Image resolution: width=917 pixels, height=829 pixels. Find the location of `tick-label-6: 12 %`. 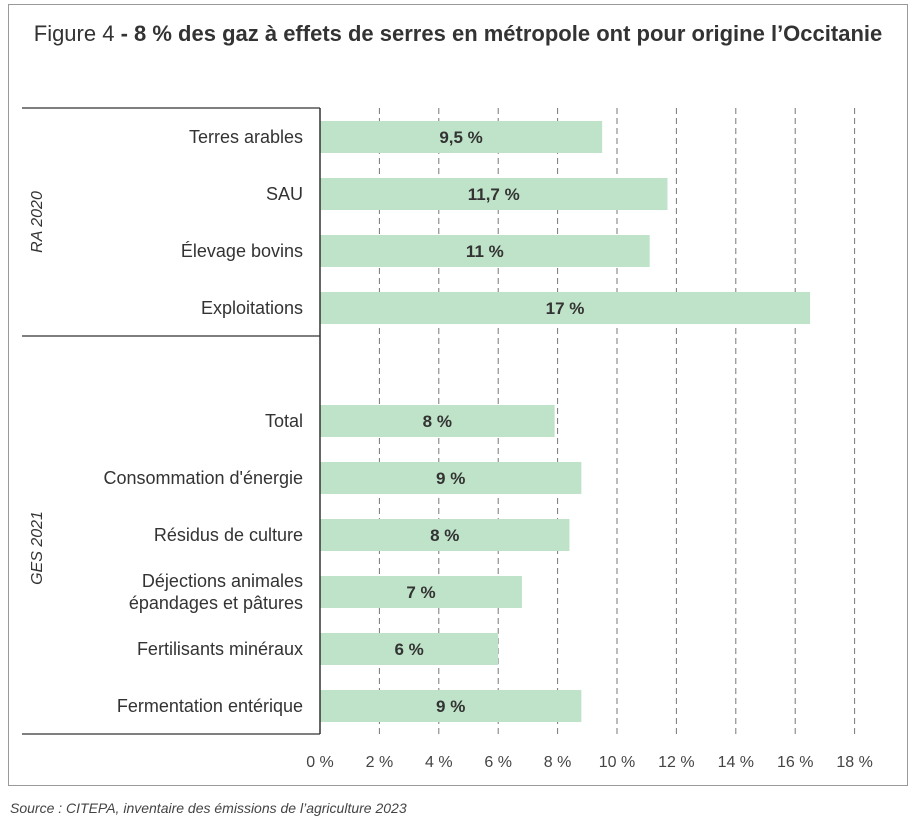

tick-label-6: 12 % is located at coordinates (676, 762).